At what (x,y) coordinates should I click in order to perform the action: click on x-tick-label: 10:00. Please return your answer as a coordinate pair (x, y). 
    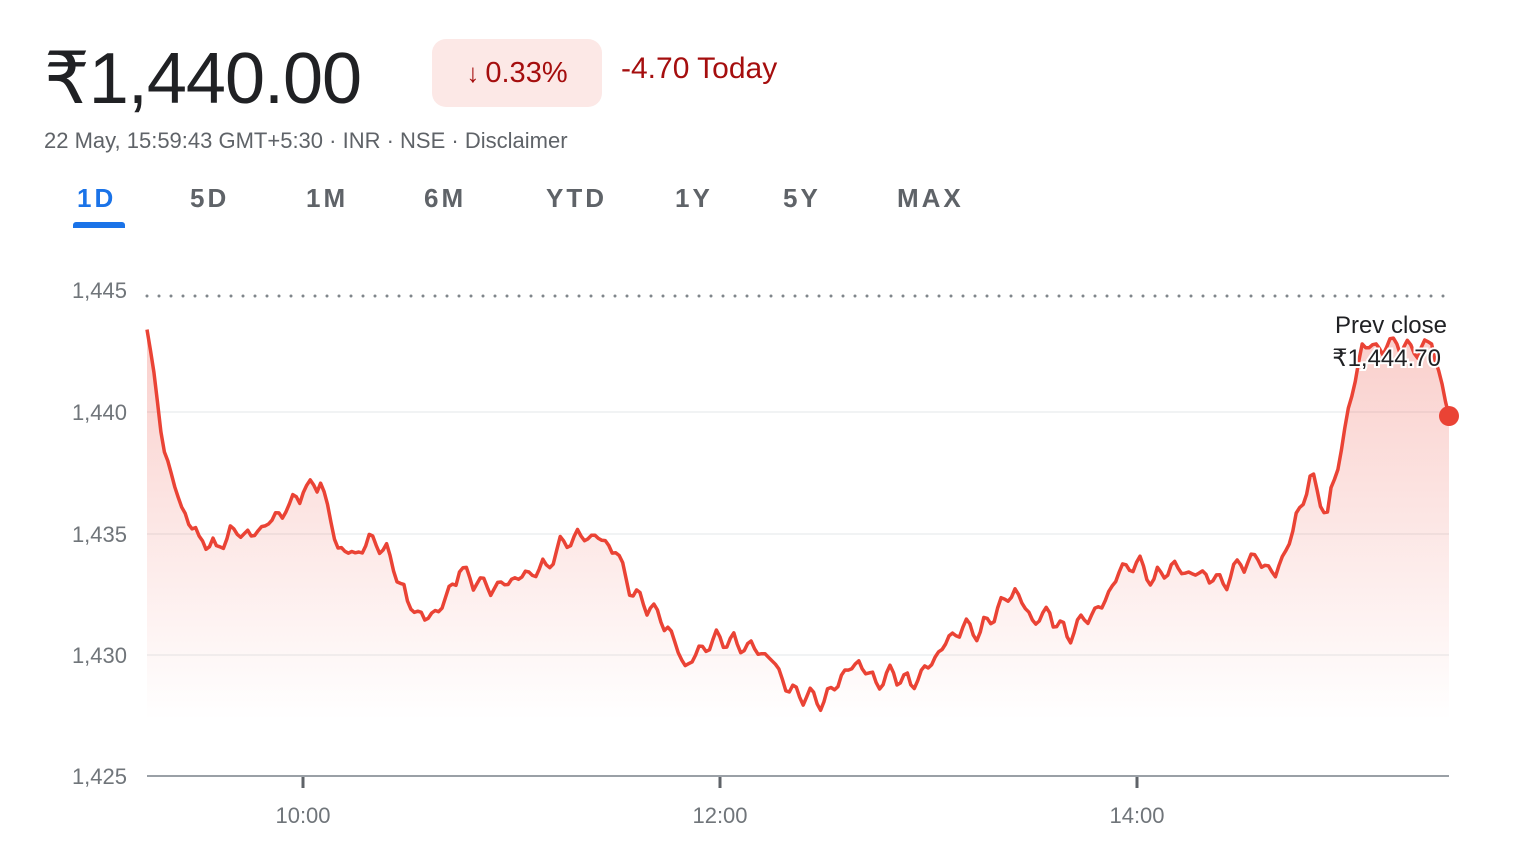
    Looking at the image, I should click on (302, 815).